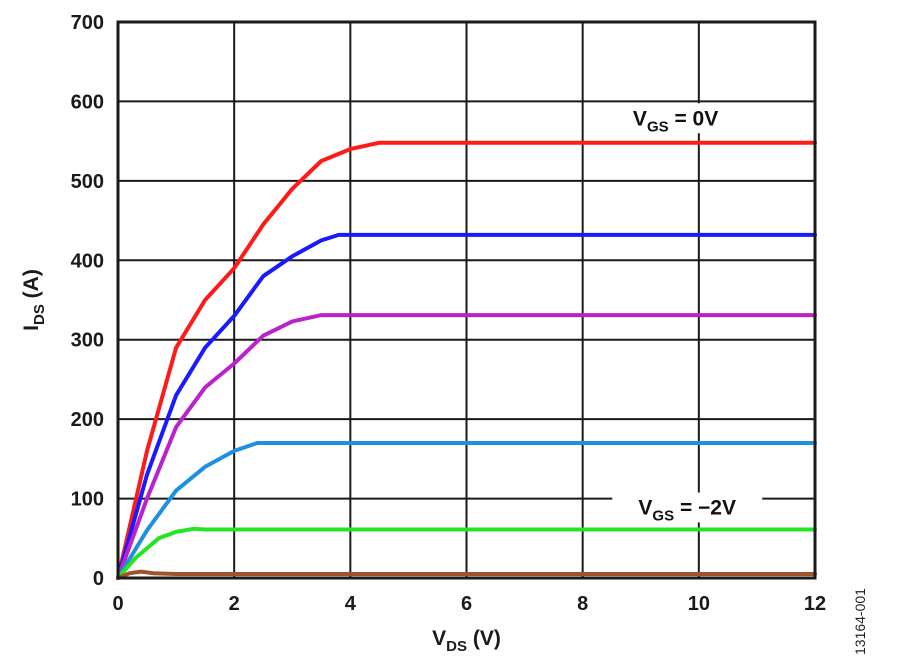 Image resolution: width=900 pixels, height=669 pixels. Describe the element at coordinates (351, 604) in the screenshot. I see `x-tick-label: 4` at that location.